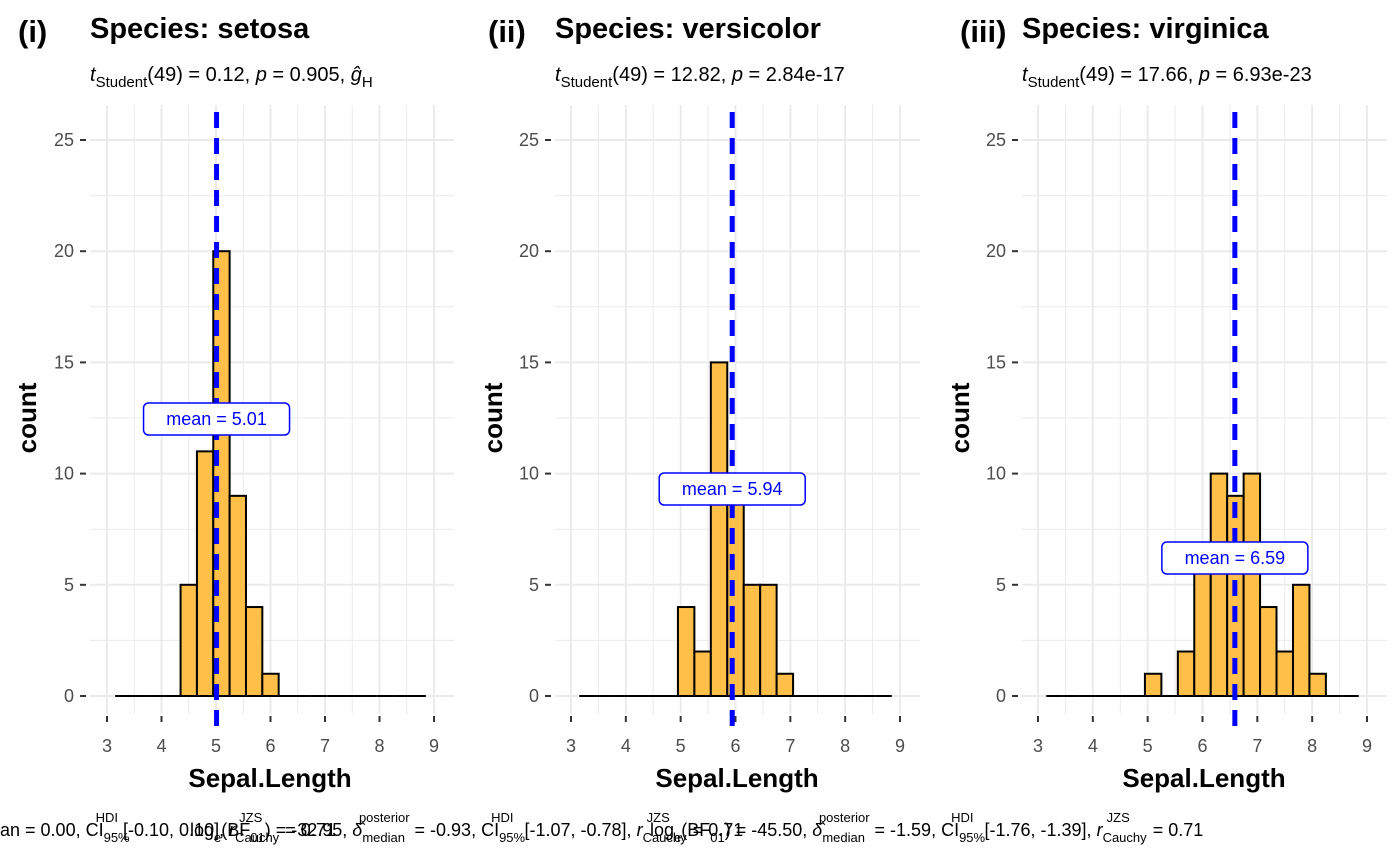 Image resolution: width=1400 pixels, height=866 pixels. I want to click on panel-title: Species: virginica, so click(1145, 29).